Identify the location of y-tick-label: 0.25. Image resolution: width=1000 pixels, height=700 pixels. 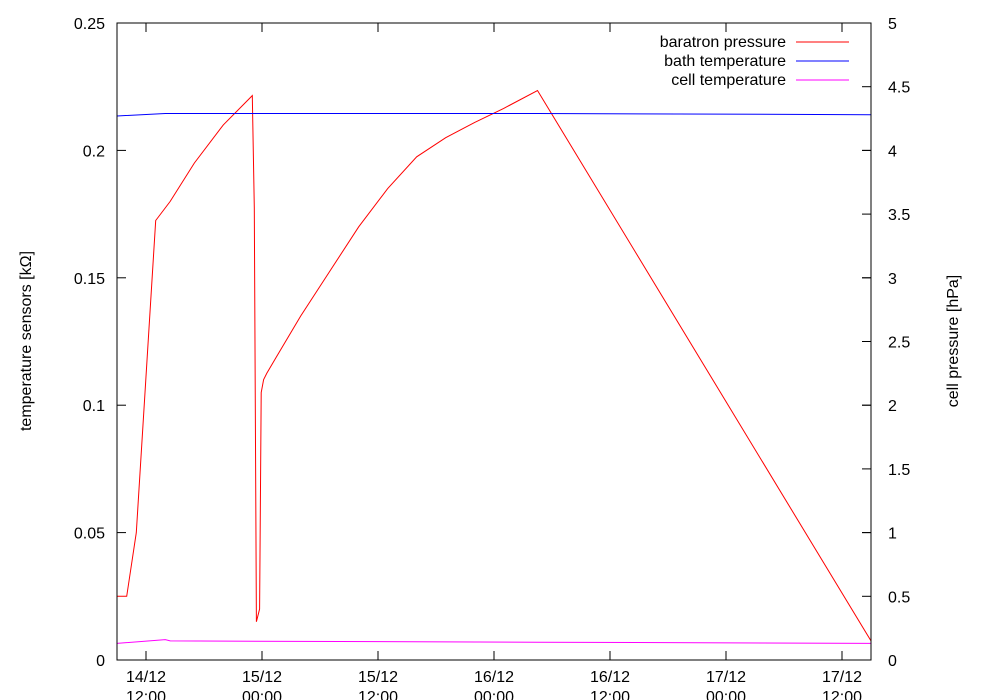
(89, 24).